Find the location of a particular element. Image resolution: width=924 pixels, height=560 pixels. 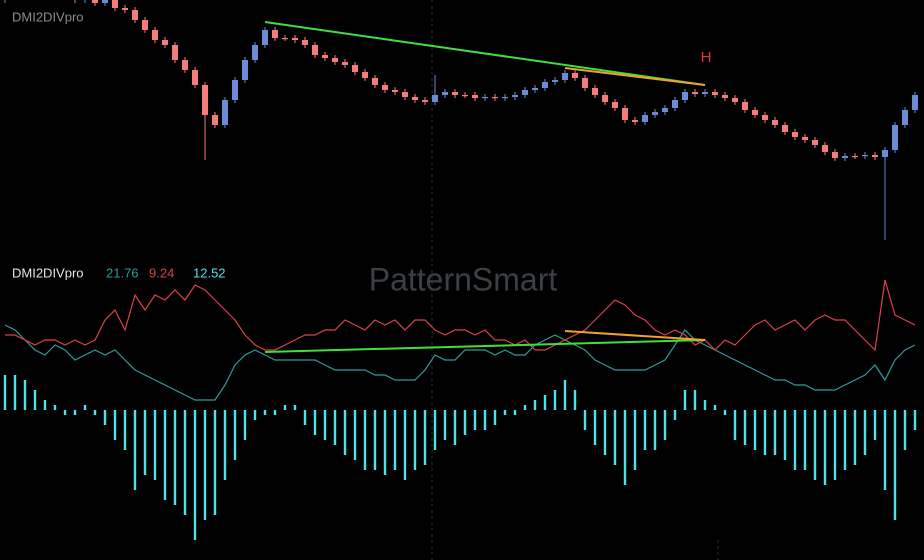

trend-line is located at coordinates (485, 53).